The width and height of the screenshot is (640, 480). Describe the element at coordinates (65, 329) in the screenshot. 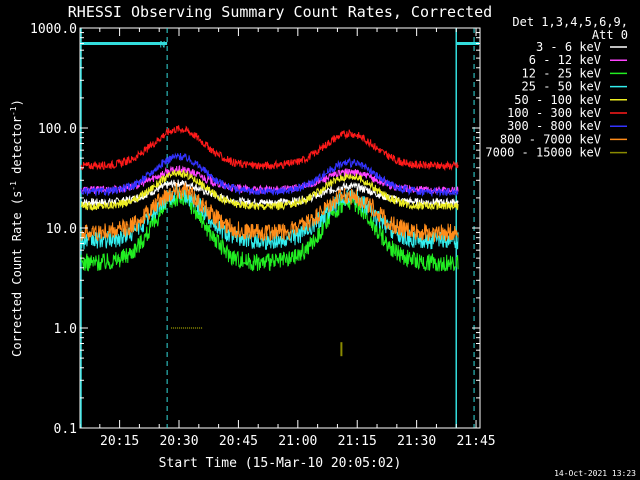

I see `y-tick-label: 1.0` at that location.